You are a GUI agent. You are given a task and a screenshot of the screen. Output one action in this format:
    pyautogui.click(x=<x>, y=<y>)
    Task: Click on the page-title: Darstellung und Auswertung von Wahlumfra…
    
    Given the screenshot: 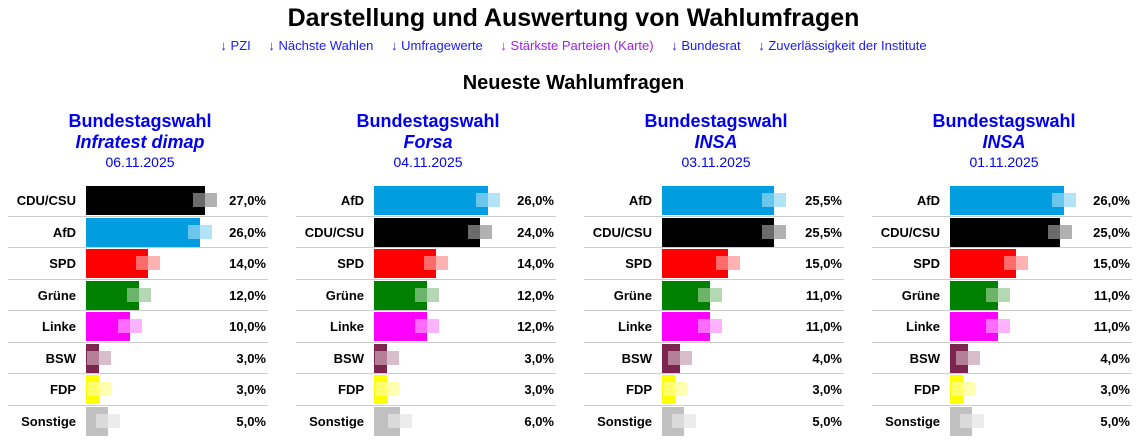 What is the action you would take?
    pyautogui.click(x=573, y=18)
    